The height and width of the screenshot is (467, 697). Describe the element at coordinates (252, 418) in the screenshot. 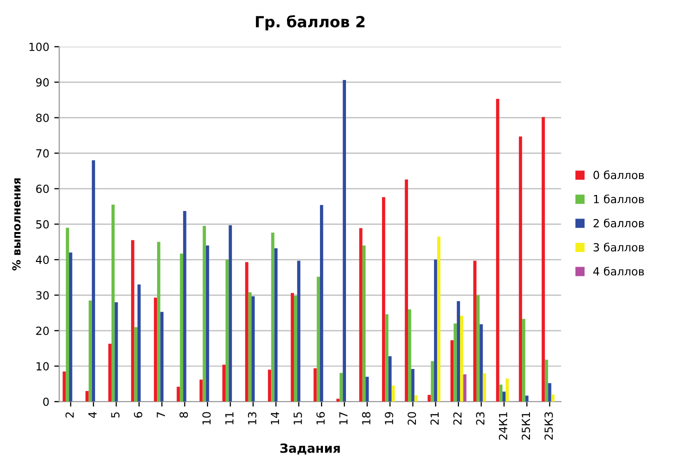

I see `x-tick-label: 13` at that location.